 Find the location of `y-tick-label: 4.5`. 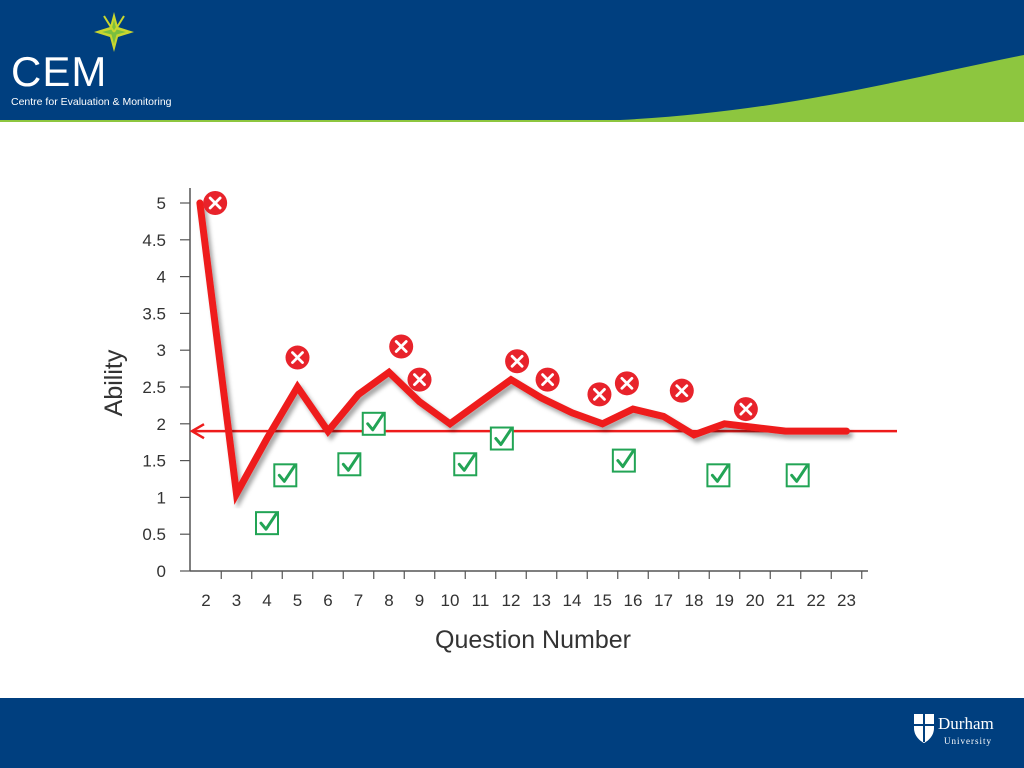

y-tick-label: 4.5 is located at coordinates (154, 240).